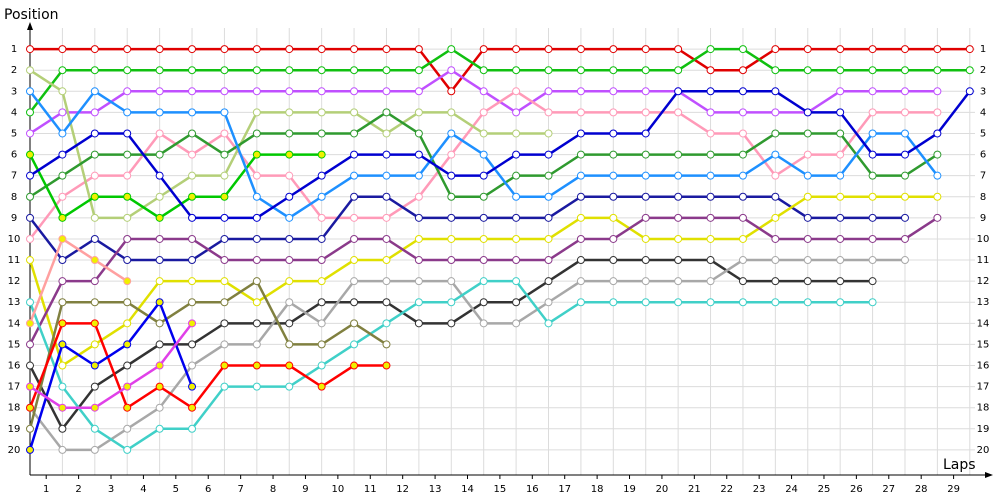  What do you see at coordinates (921, 489) in the screenshot?
I see `x-tick-label: 28` at bounding box center [921, 489].